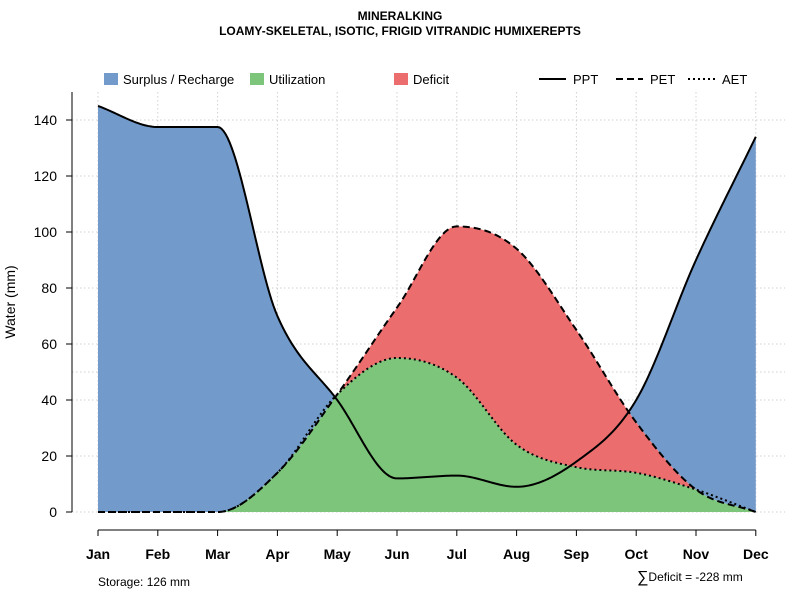 The width and height of the screenshot is (800, 600). Describe the element at coordinates (98, 554) in the screenshot. I see `x-tick-label: Jan` at that location.